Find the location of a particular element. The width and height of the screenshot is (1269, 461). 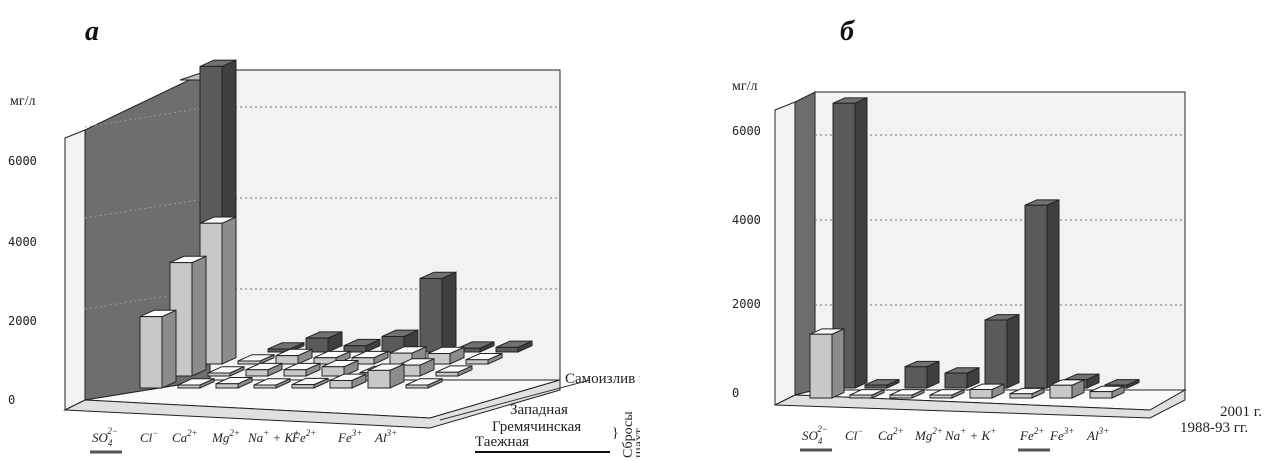

left-wall-edge is located at coordinates (75, 270).